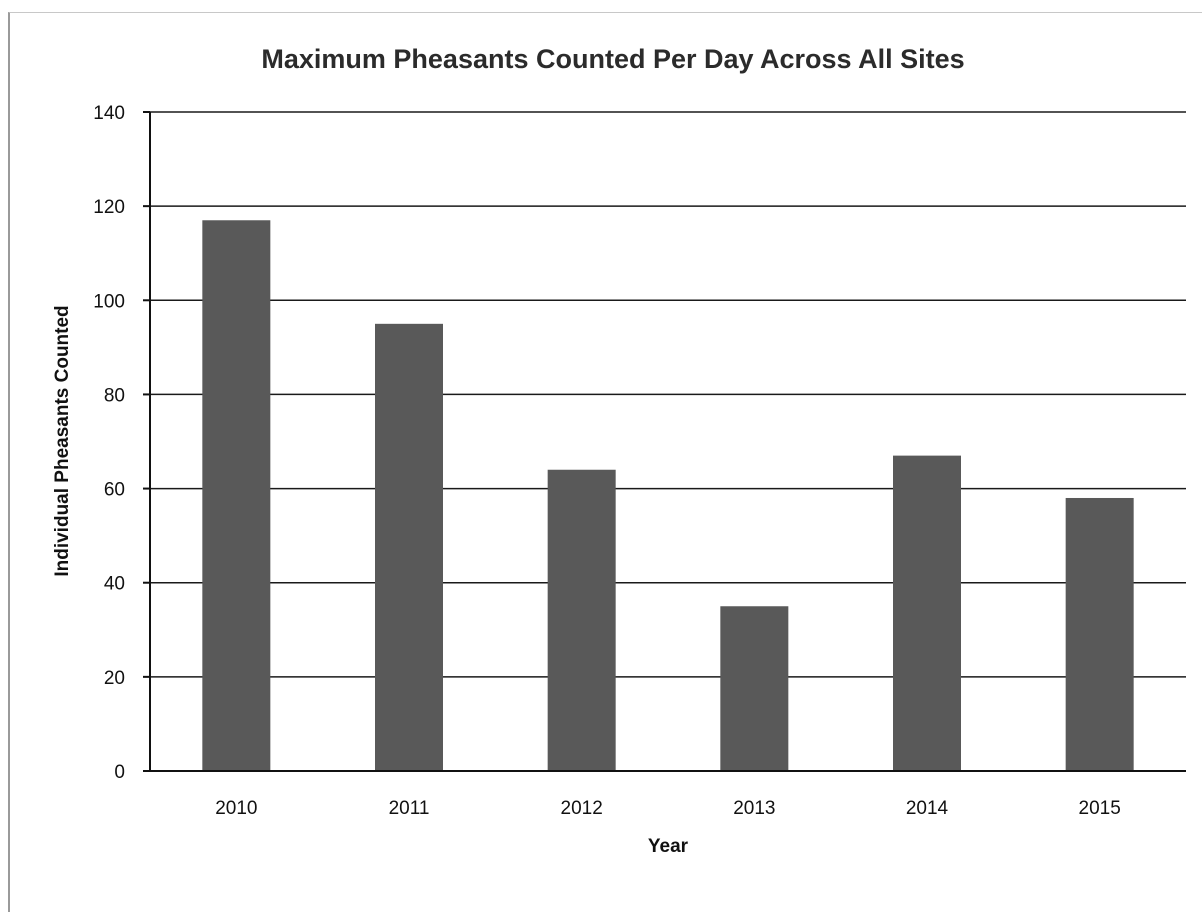 This screenshot has width=1202, height=912. What do you see at coordinates (668, 808) in the screenshot?
I see `x-axis-ticks: 2010 2011 2012 2013 2014 2015` at bounding box center [668, 808].